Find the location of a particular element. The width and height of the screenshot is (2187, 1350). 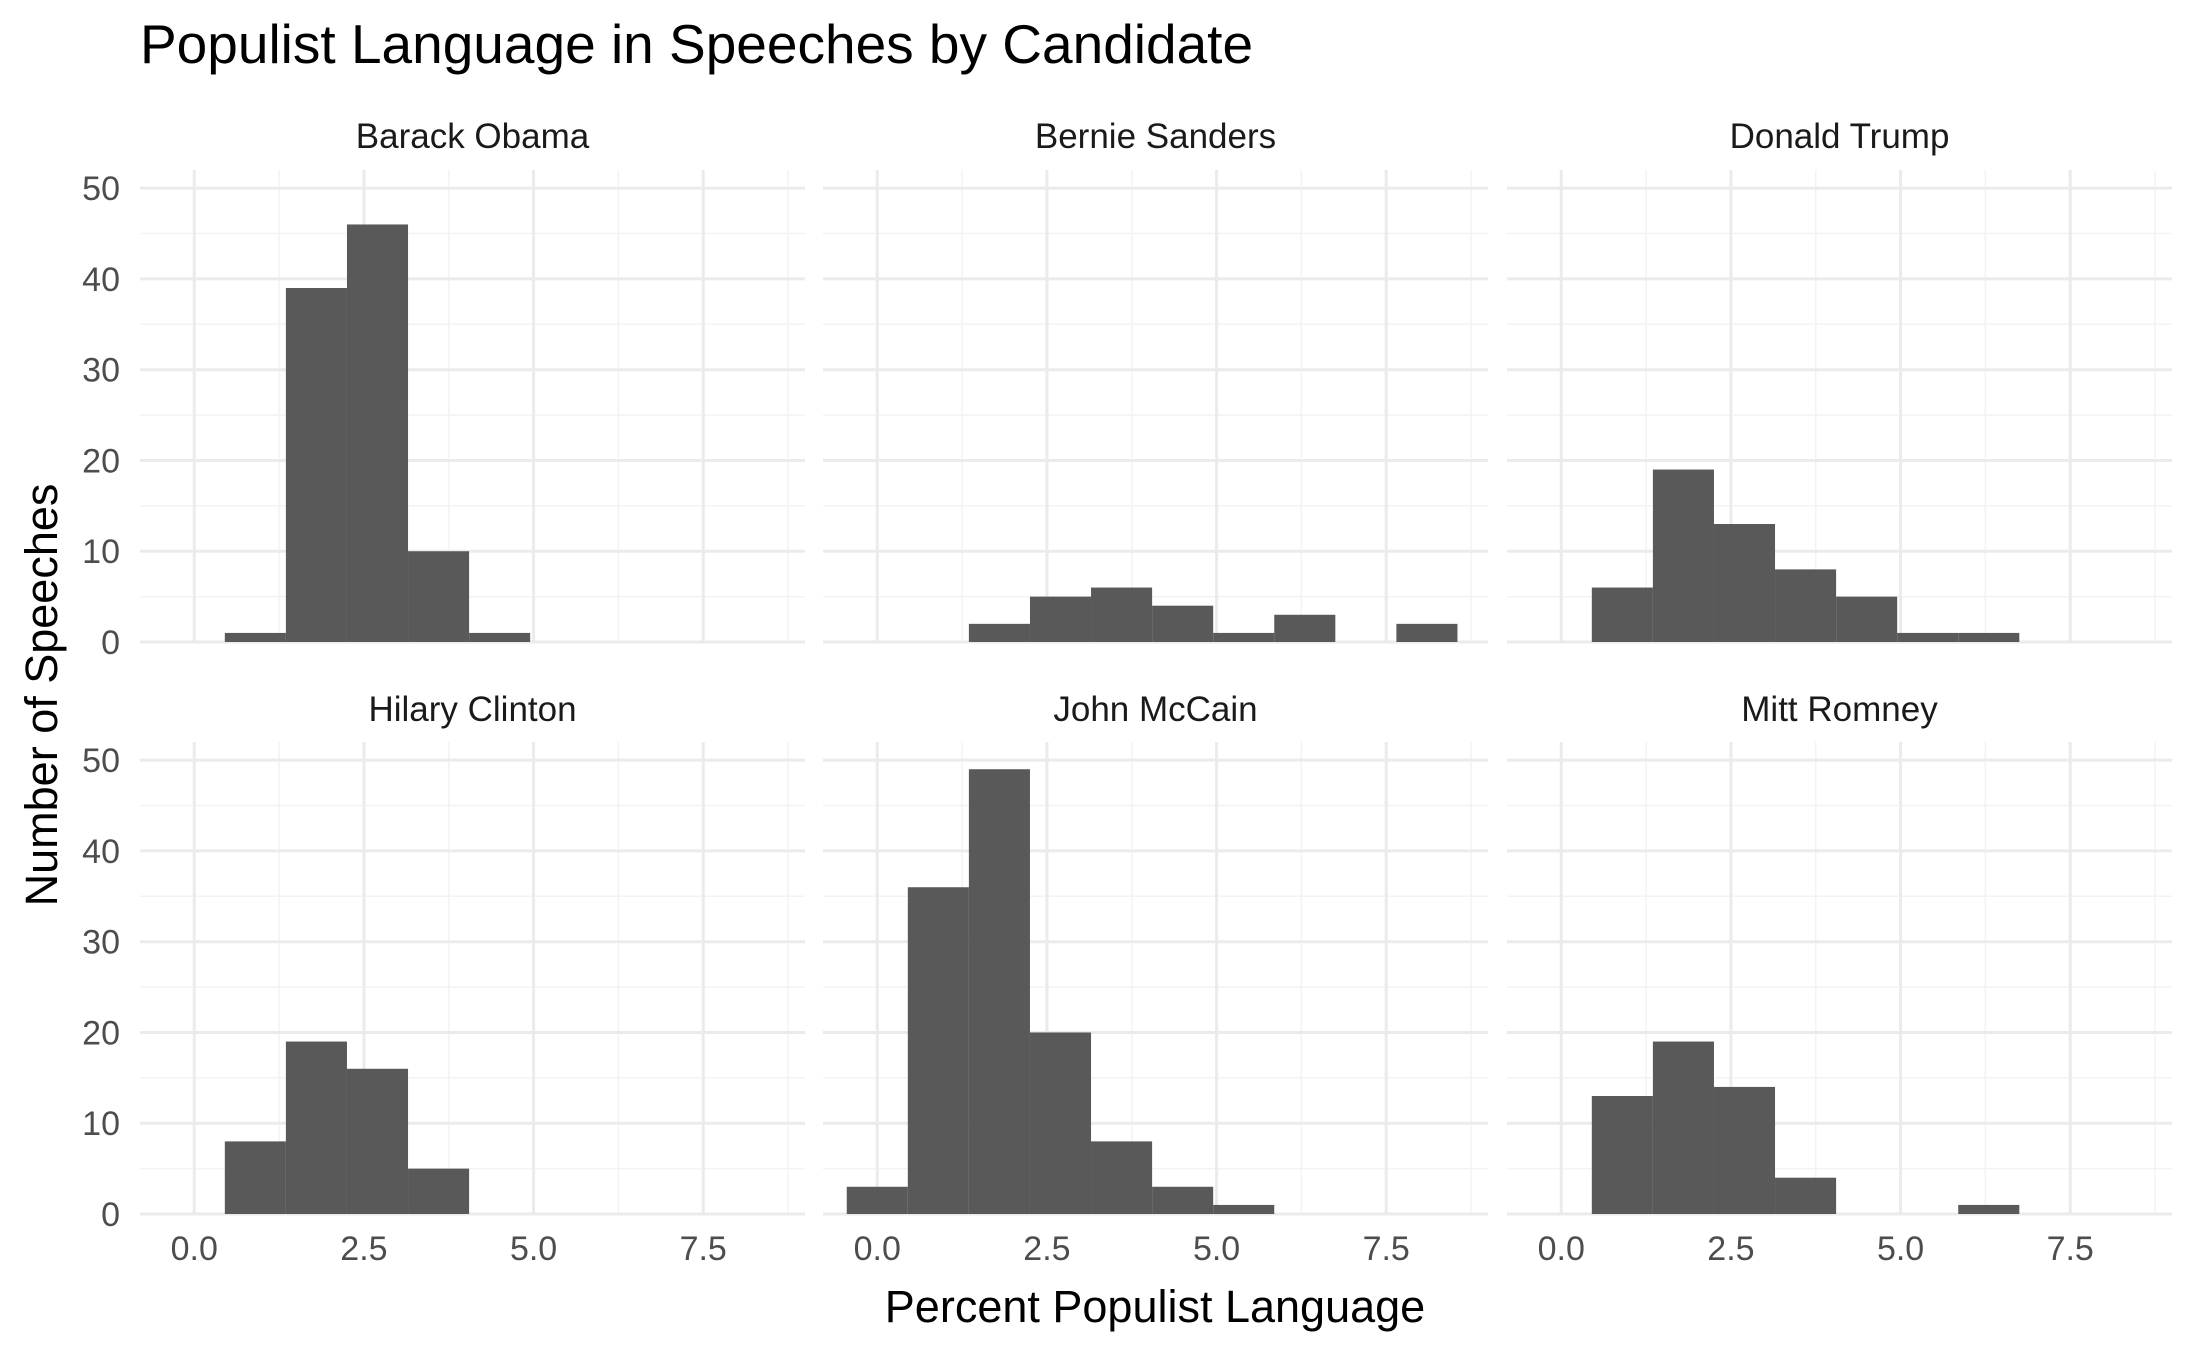

facet-strip-label: Barack Obama is located at coordinates (473, 136).